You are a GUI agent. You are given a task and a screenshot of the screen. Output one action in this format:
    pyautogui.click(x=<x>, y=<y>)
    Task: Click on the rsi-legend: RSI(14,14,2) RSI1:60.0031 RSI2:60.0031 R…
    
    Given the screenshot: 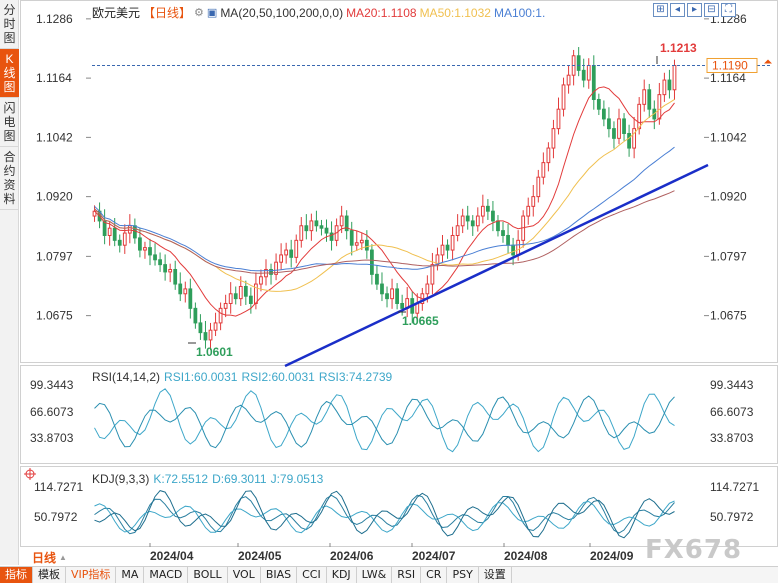 What is the action you would take?
    pyautogui.click(x=242, y=377)
    